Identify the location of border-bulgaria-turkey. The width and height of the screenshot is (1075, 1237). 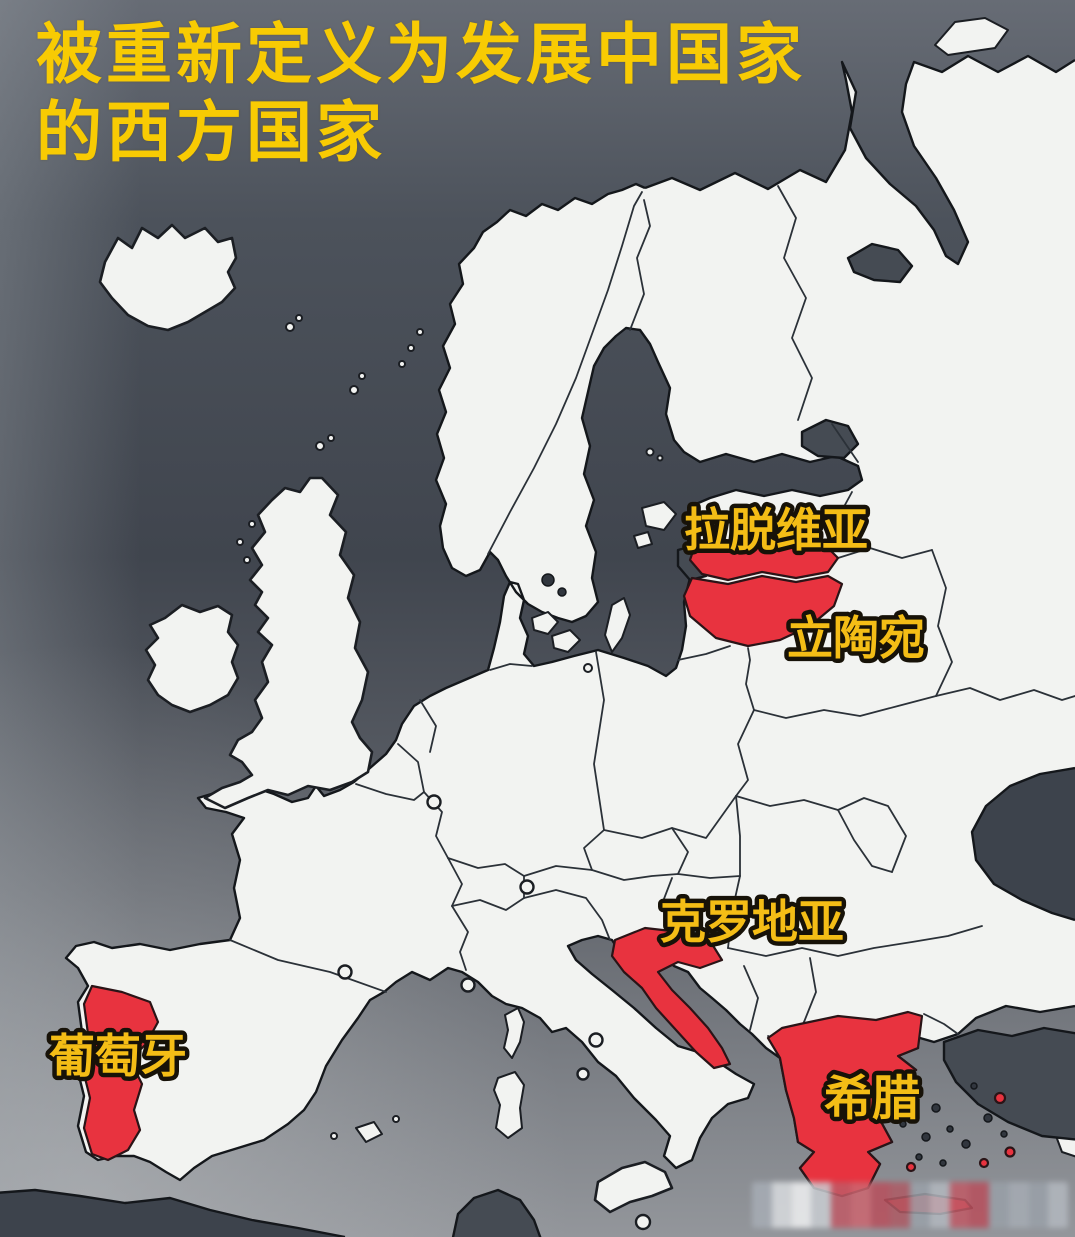
(941, 1024).